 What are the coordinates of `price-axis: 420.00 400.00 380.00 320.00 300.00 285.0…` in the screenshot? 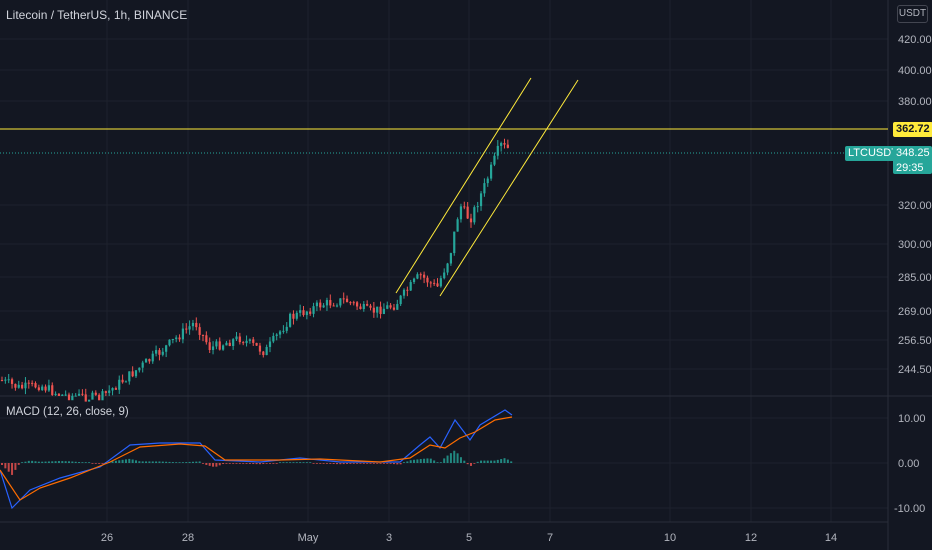 It's located at (915, 205).